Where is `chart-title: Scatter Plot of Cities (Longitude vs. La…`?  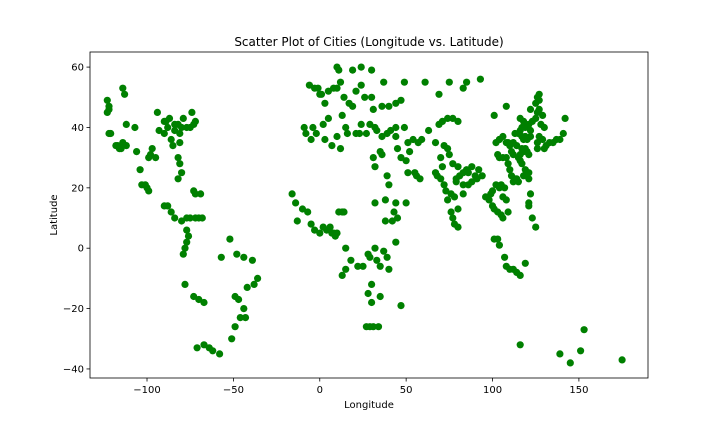 chart-title: Scatter Plot of Cities (Longitude vs. La… is located at coordinates (368, 42).